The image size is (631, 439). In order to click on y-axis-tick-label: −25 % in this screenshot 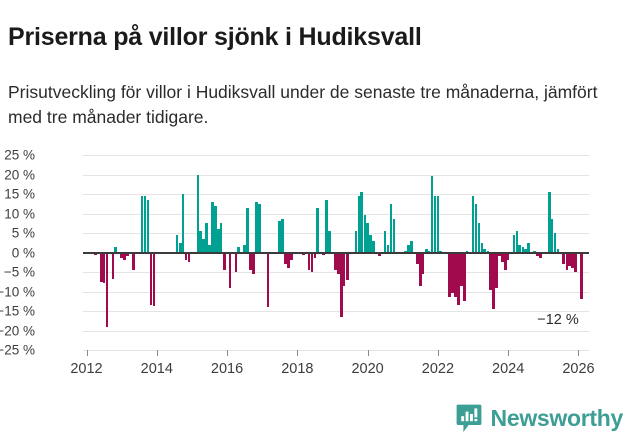, I will do `click(17, 350)`.